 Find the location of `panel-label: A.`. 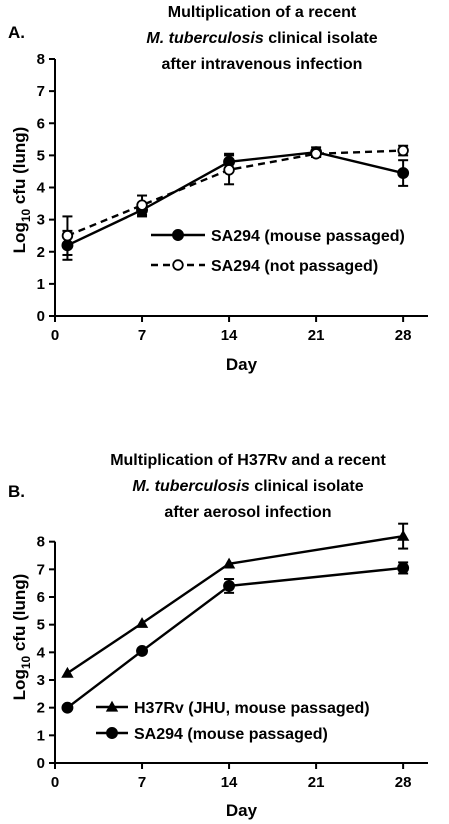

panel-label: A. is located at coordinates (16, 32).